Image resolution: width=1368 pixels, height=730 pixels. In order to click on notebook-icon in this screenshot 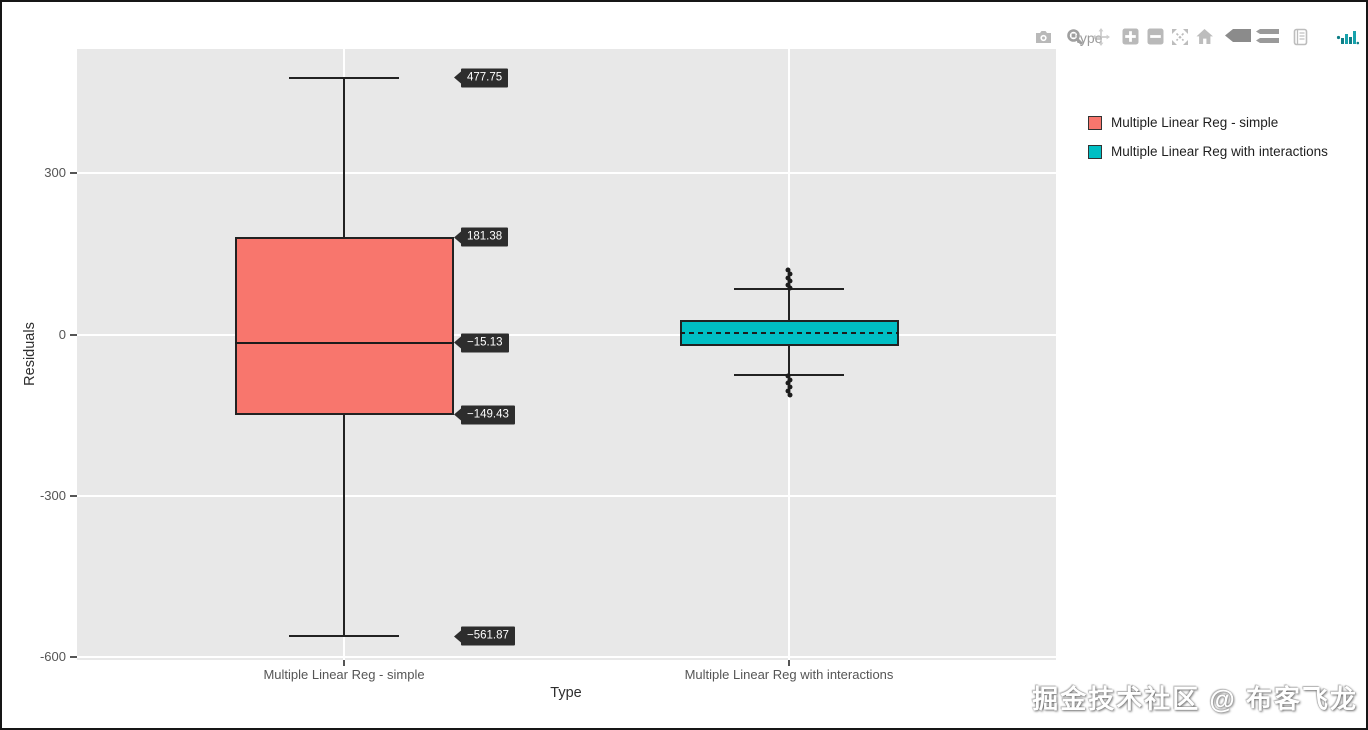, I will do `click(1300, 37)`.